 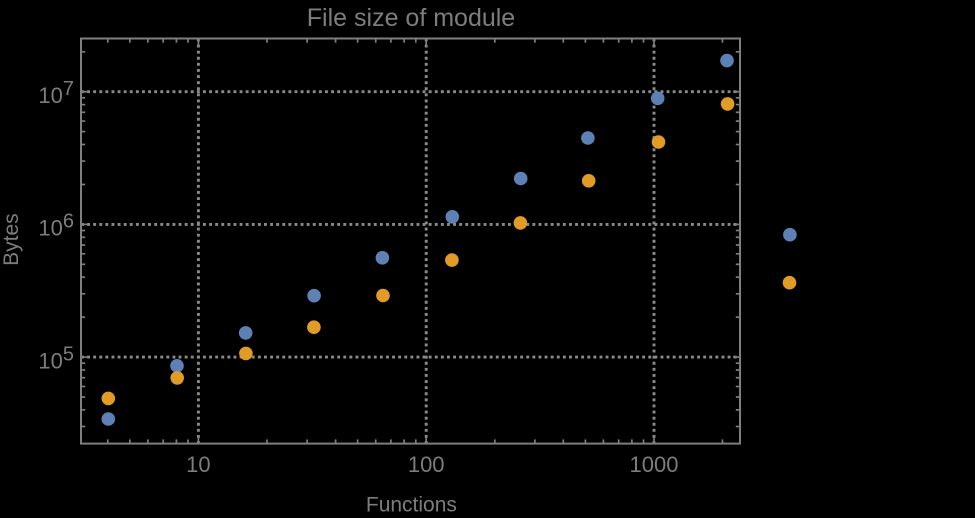 What do you see at coordinates (56, 226) in the screenshot?
I see `svg-text: 10⁶` at bounding box center [56, 226].